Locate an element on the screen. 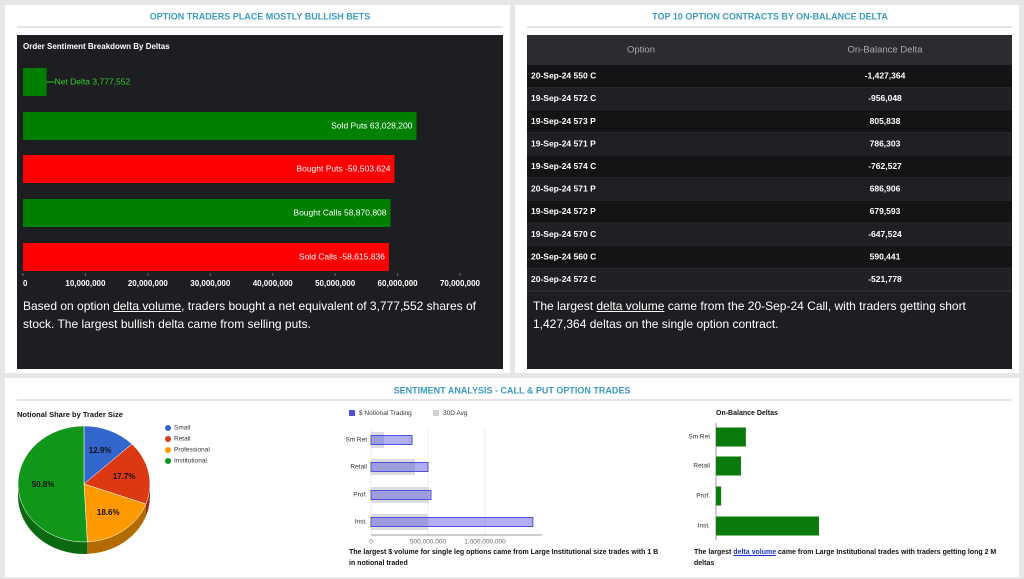 Image resolution: width=1024 pixels, height=579 pixels. chart-title: Order Sentiment Breakdown By Deltas is located at coordinates (96, 46).